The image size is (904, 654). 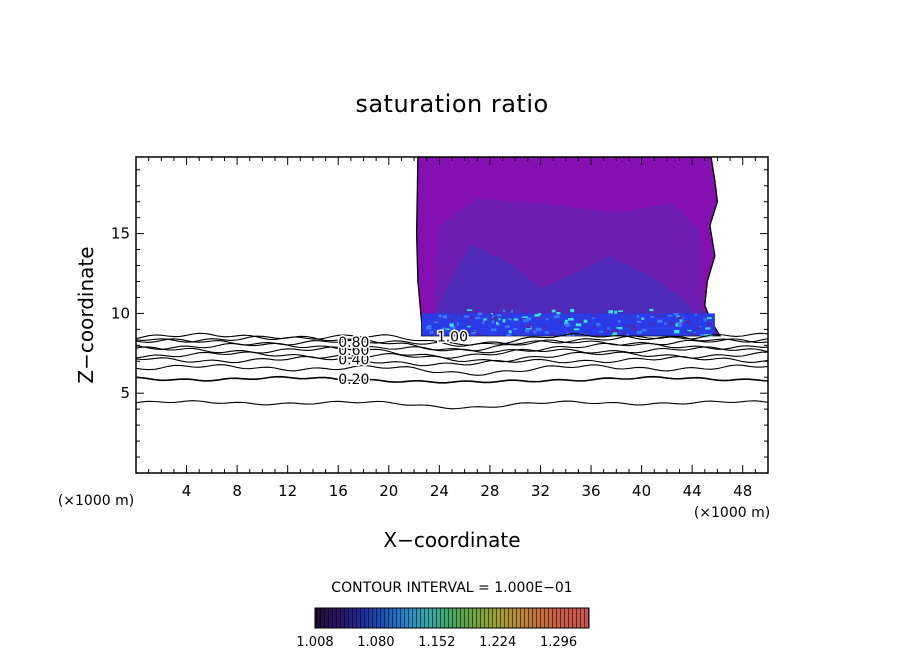 What do you see at coordinates (692, 491) in the screenshot?
I see `x-tick-label: 44` at bounding box center [692, 491].